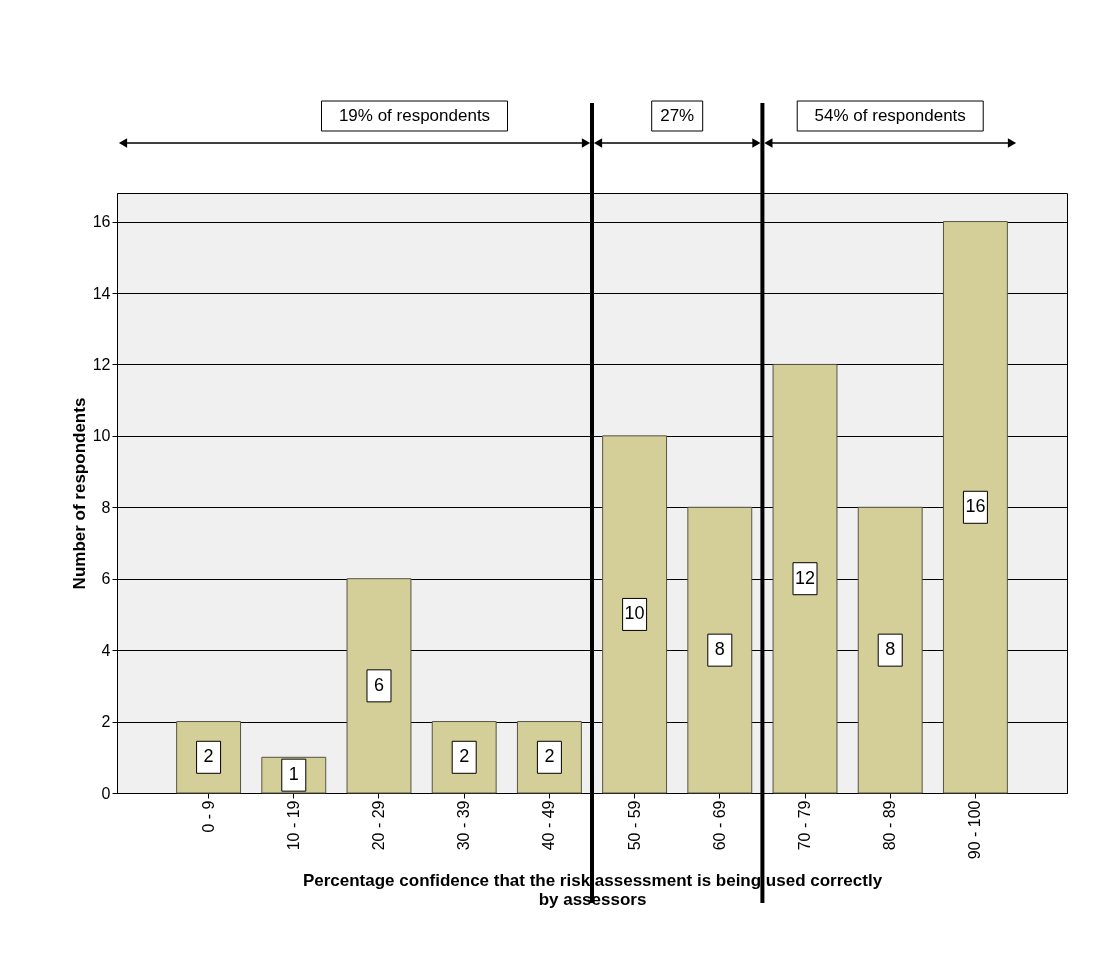  I want to click on y-tick-label: 16, so click(101, 222).